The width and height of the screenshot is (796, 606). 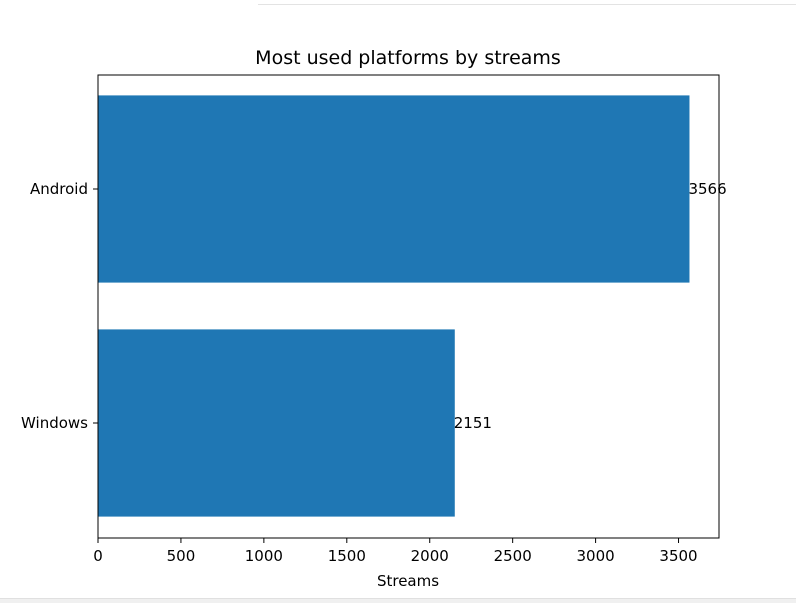 I want to click on x-axis: 0 500 1000 1500 2000 2500 3000 3500, so click(x=395, y=551).